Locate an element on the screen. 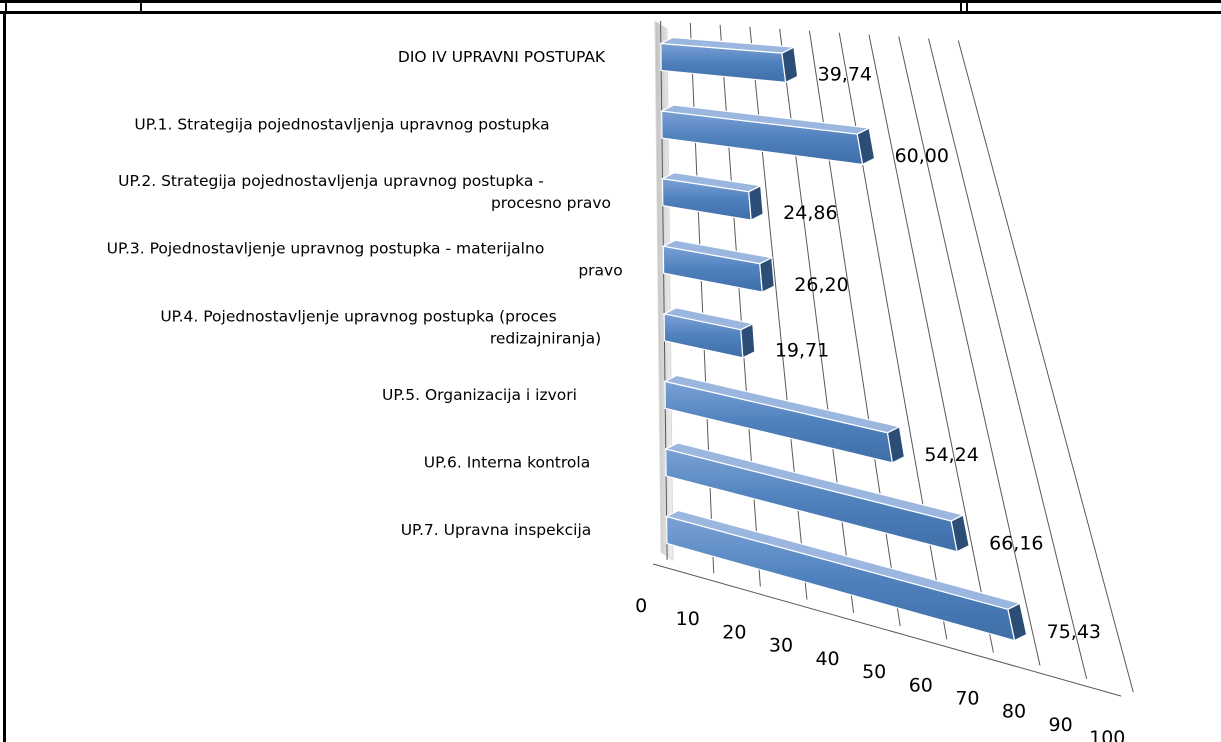 The image size is (1221, 742). x-tick-label: 70 is located at coordinates (967, 698).